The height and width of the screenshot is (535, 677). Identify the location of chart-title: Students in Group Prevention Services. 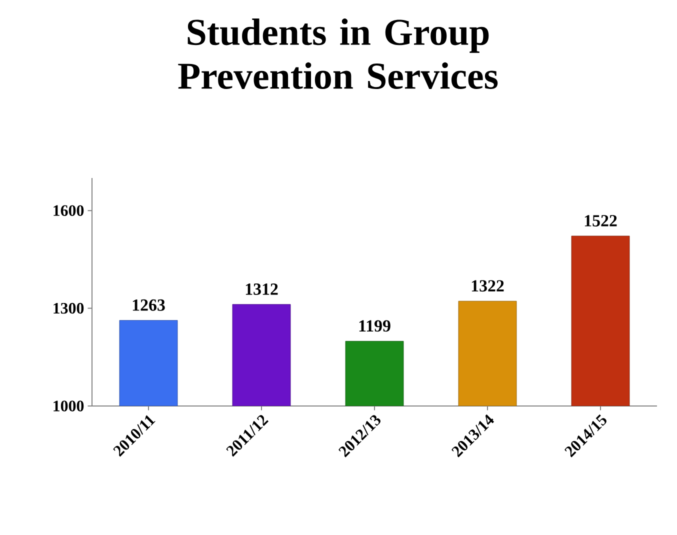
(338, 53).